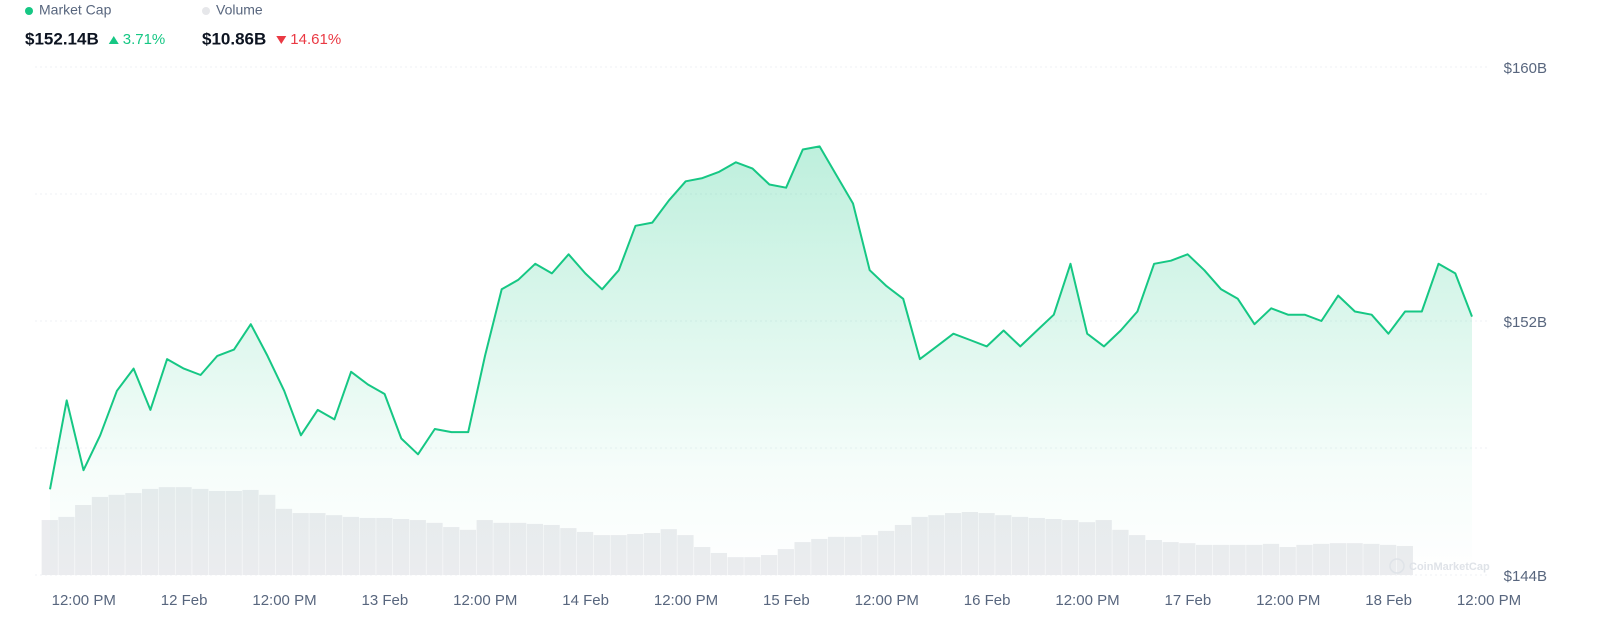 The image size is (1600, 631). I want to click on legend-label: Volume, so click(239, 10).